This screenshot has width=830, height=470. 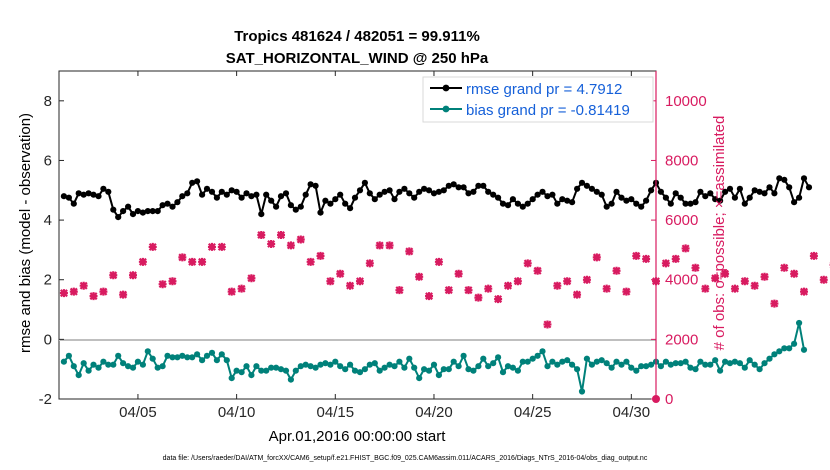 I want to click on chart-subtitle: SAT_HORIZONTAL_WIND @ 250 hPa, so click(x=357, y=58).